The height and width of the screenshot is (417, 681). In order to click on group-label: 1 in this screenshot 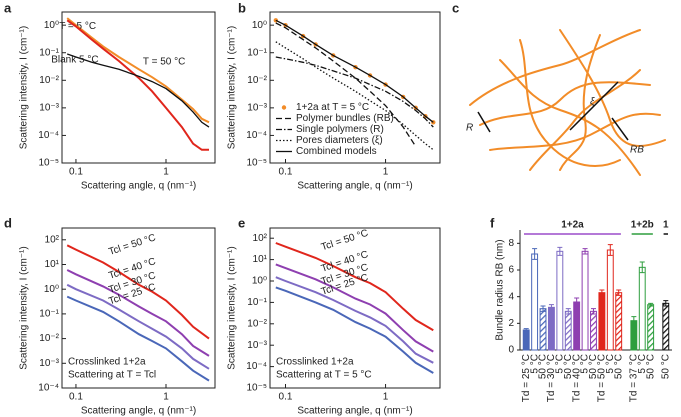, I will do `click(666, 225)`.